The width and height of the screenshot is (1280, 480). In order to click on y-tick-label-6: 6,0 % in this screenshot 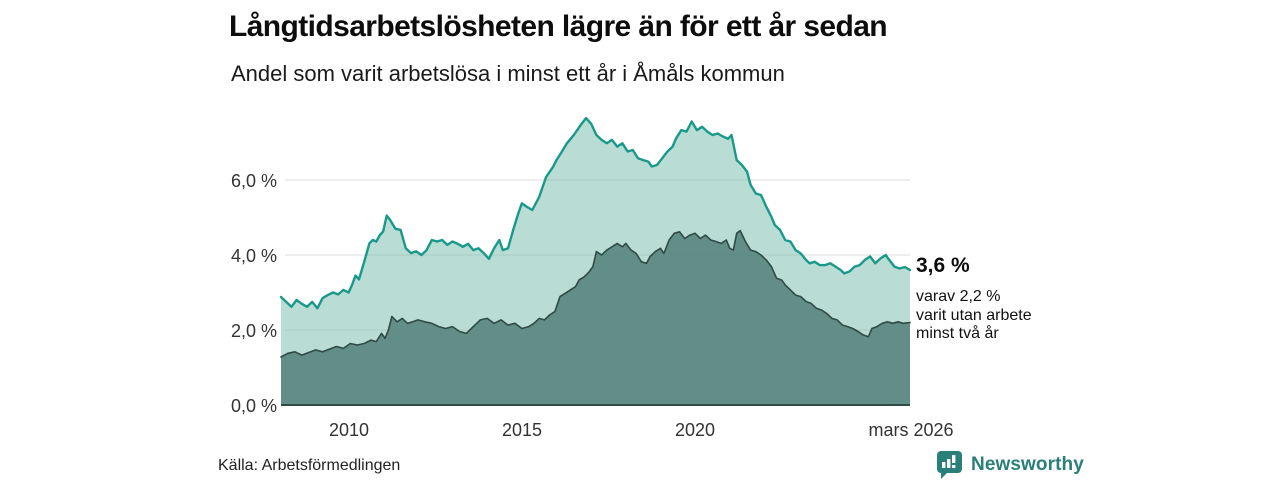, I will do `click(253, 181)`.